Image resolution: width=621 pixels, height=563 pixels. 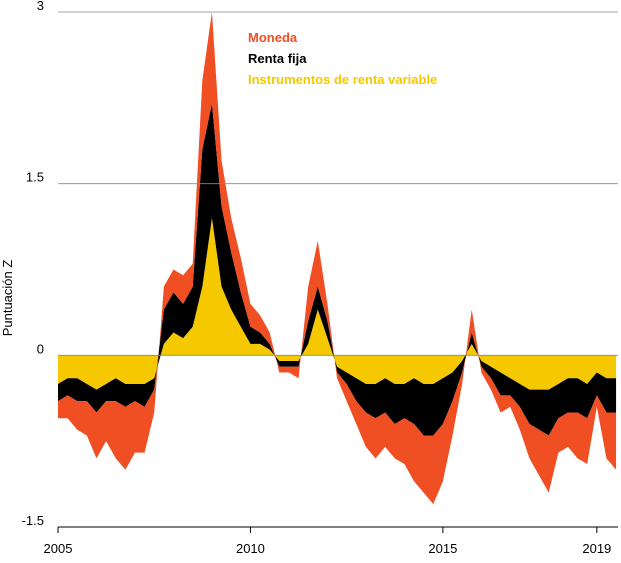 I want to click on y-tick-label: 3, so click(x=40, y=6).